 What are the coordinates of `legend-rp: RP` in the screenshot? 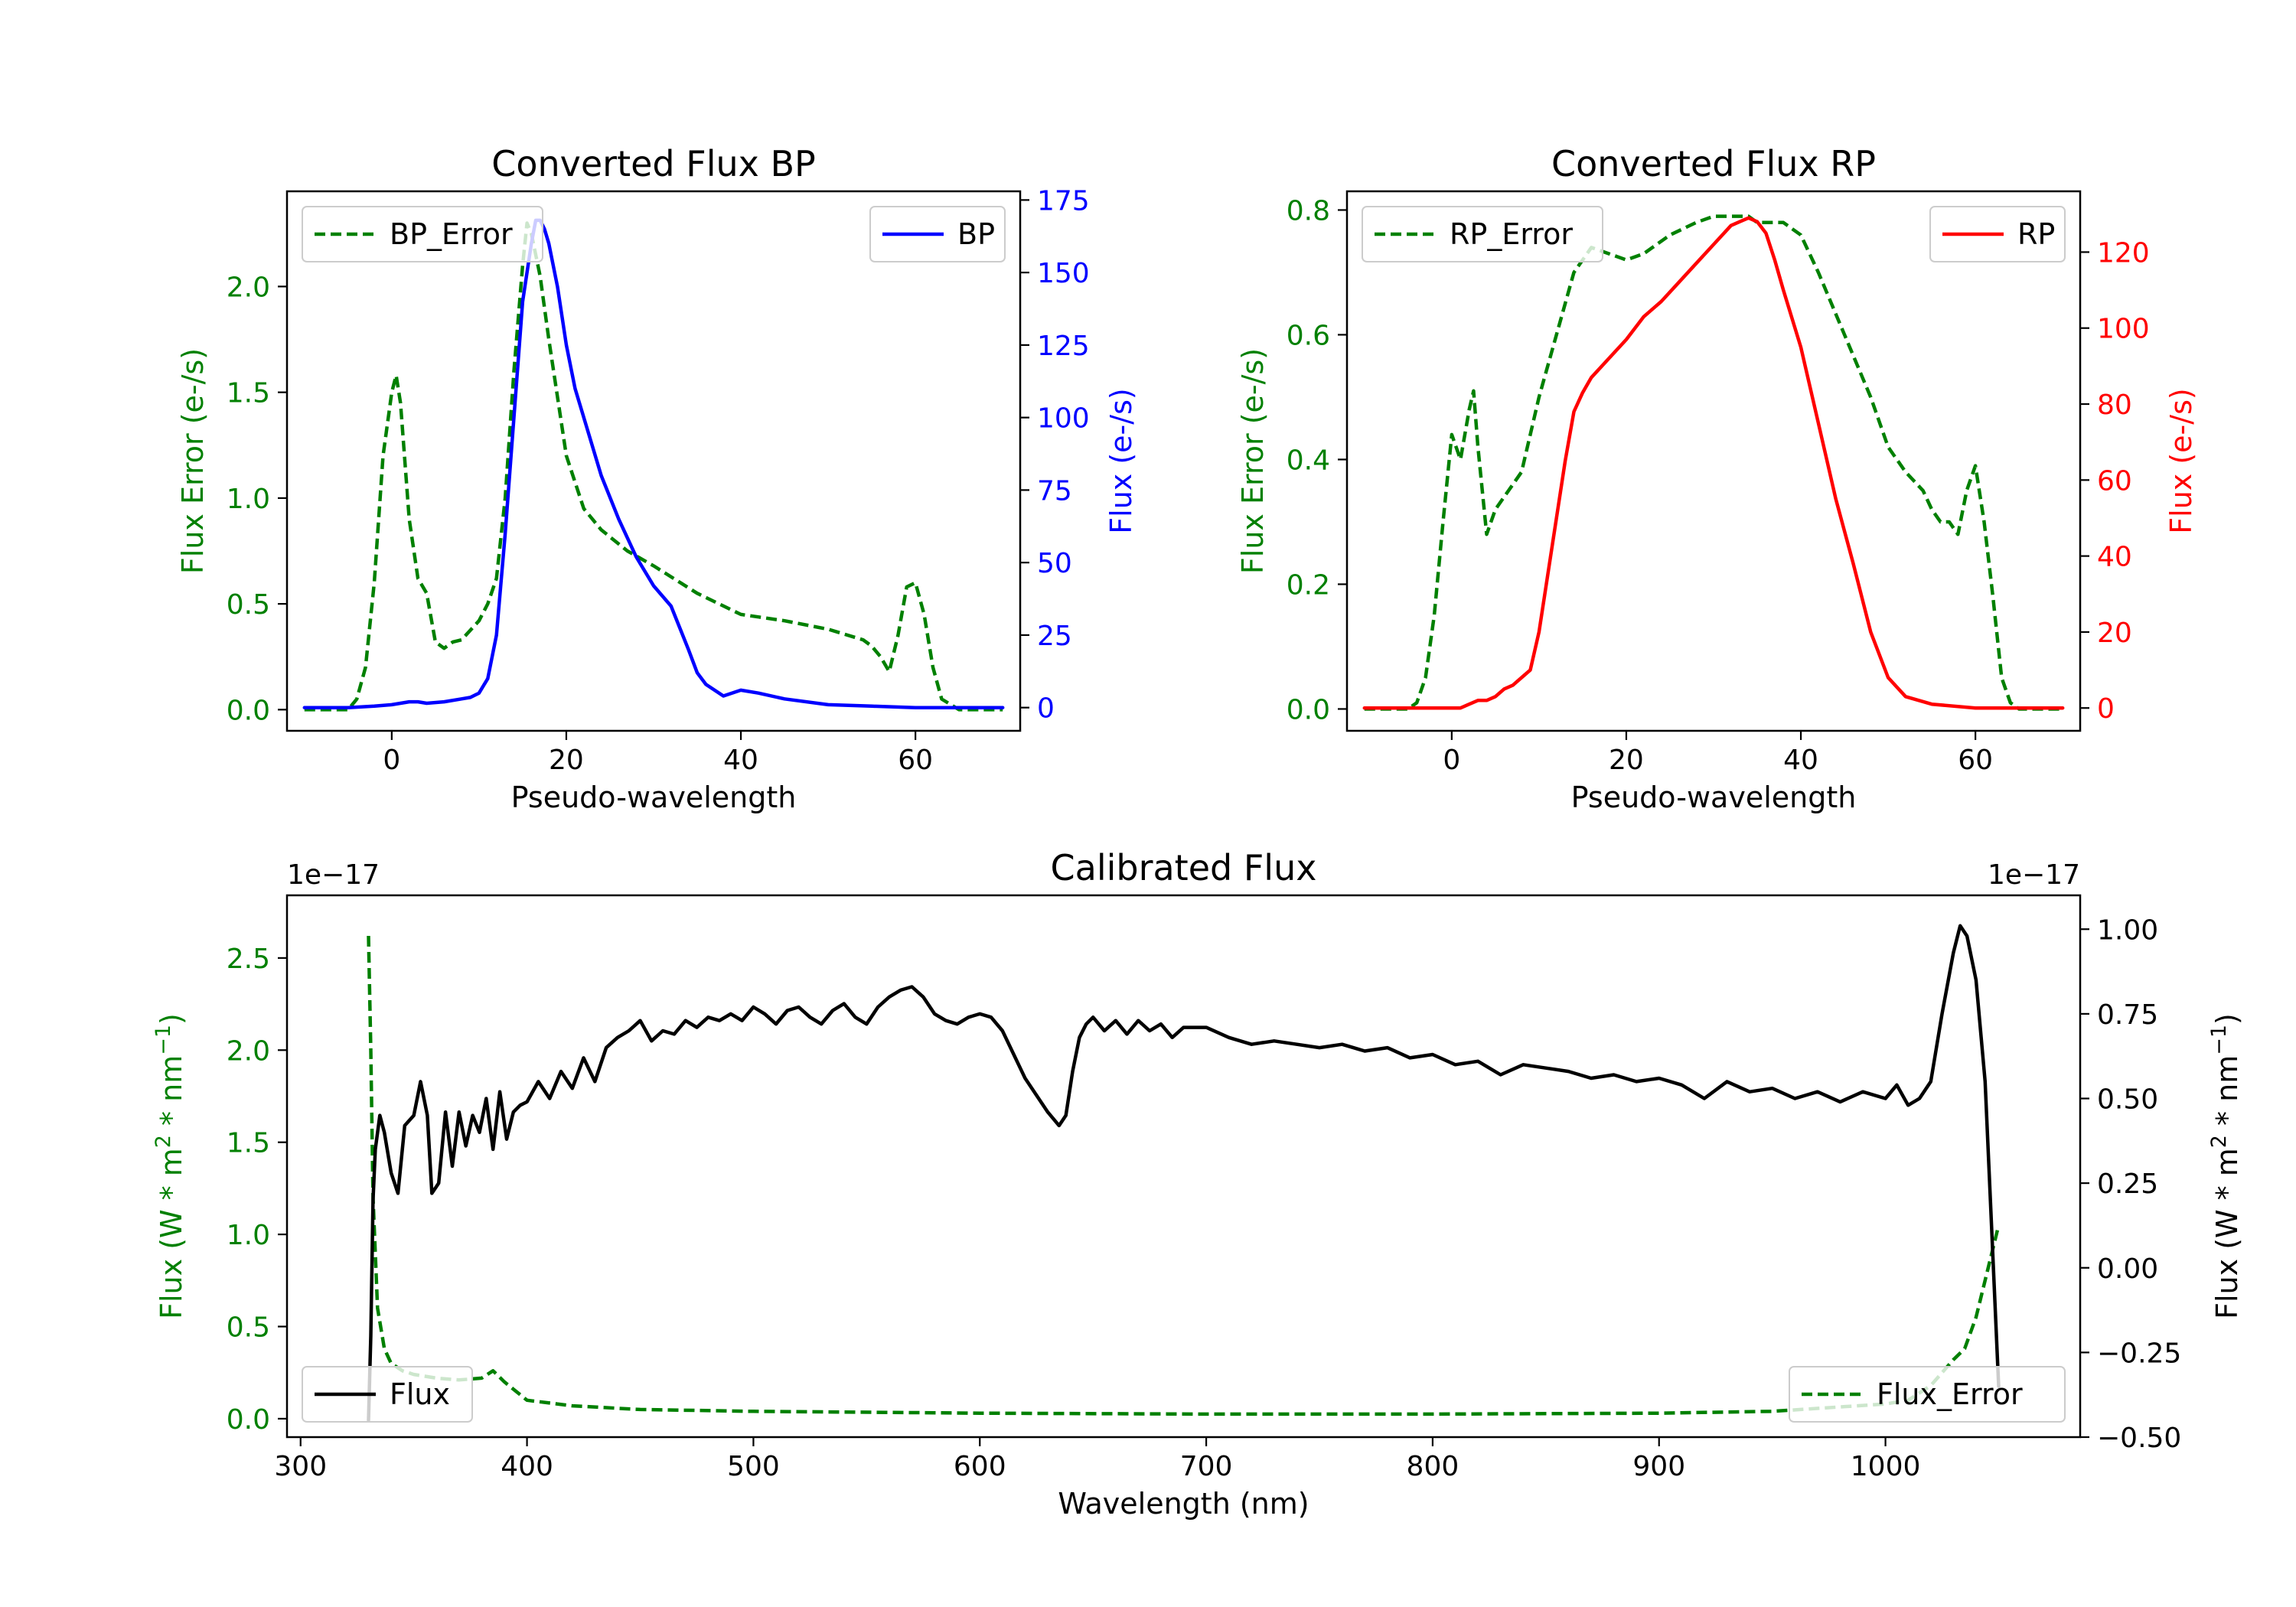 It's located at (1997, 234).